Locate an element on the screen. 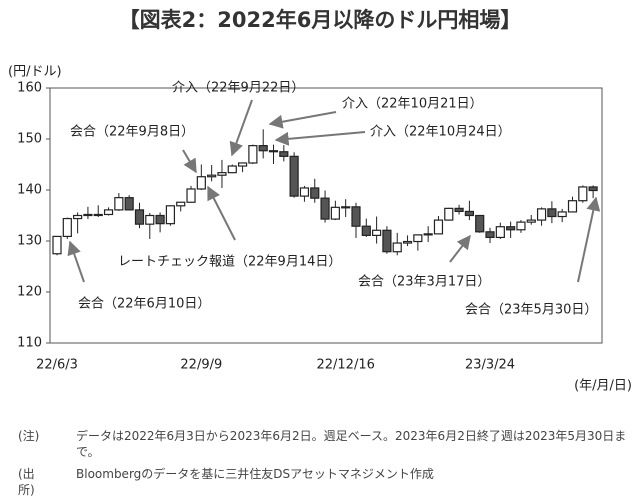 The image size is (640, 498). annotation: 会合（23年3月17日） is located at coordinates (424, 282).